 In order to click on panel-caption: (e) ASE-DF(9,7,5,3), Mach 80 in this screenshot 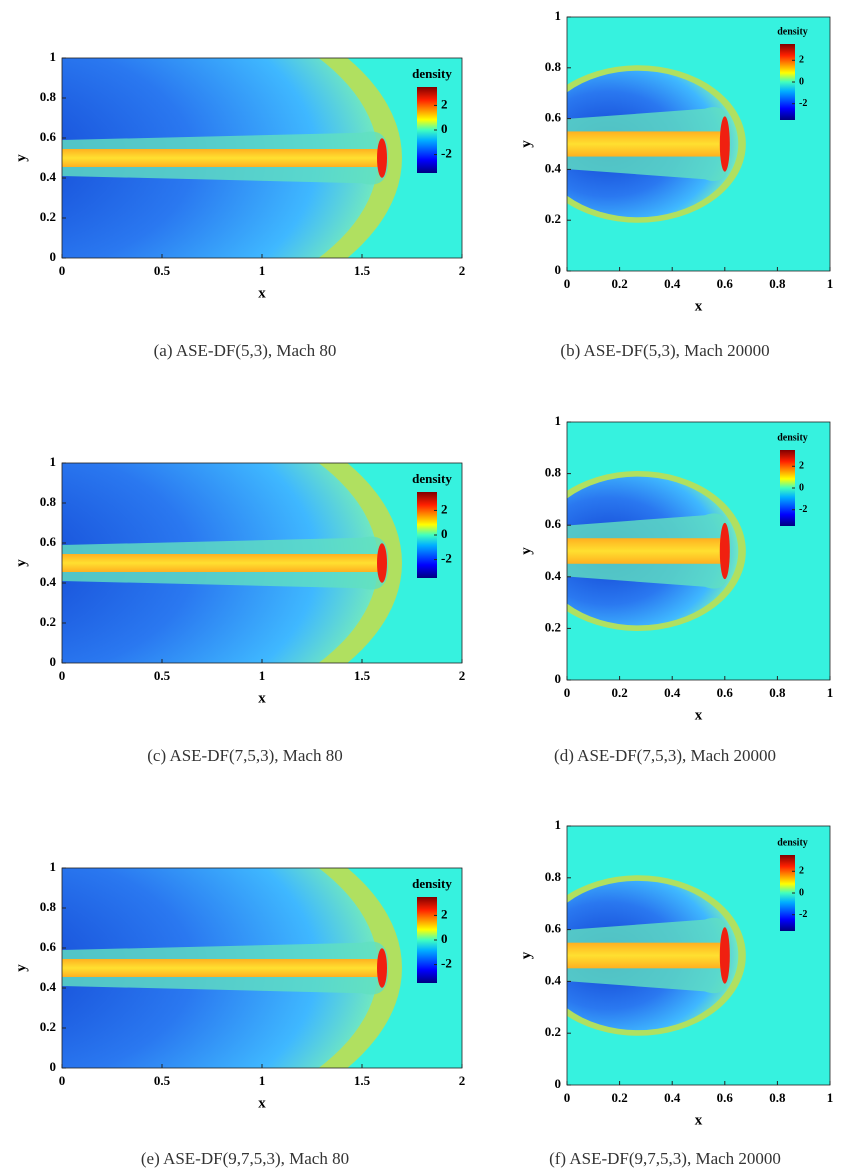, I will do `click(245, 1158)`.